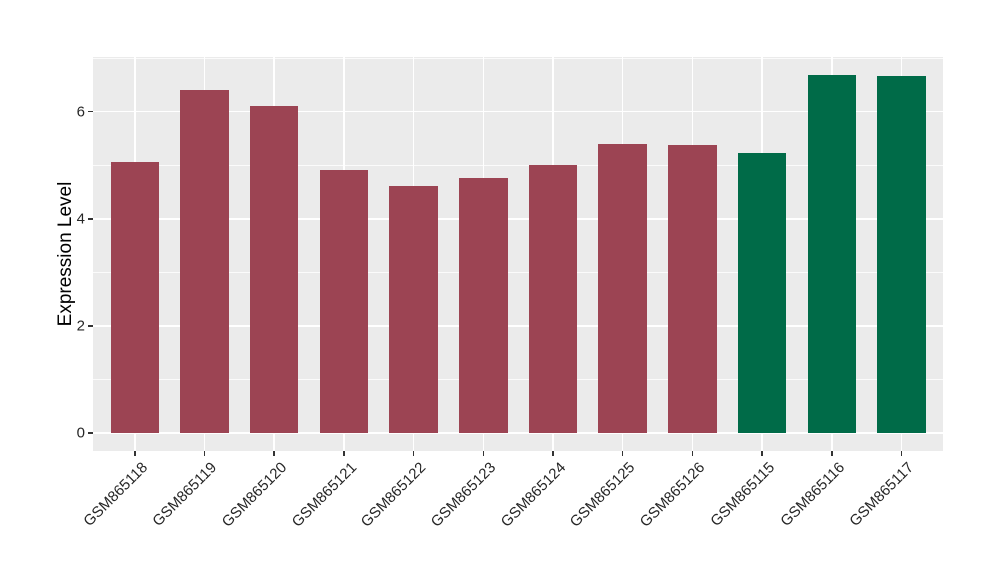  Describe the element at coordinates (622, 288) in the screenshot. I see `bar-GSM865125` at that location.